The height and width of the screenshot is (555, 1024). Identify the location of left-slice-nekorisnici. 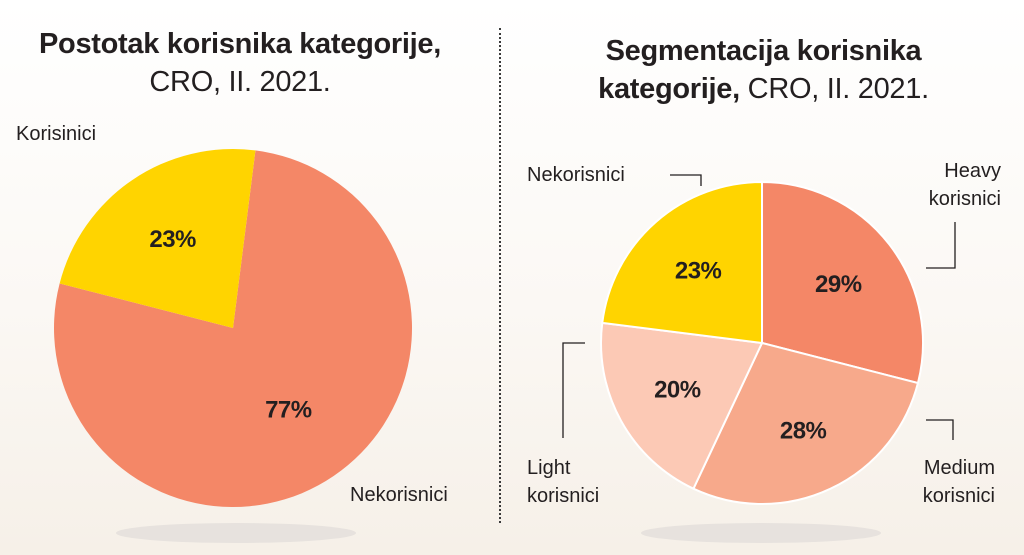
(157, 238).